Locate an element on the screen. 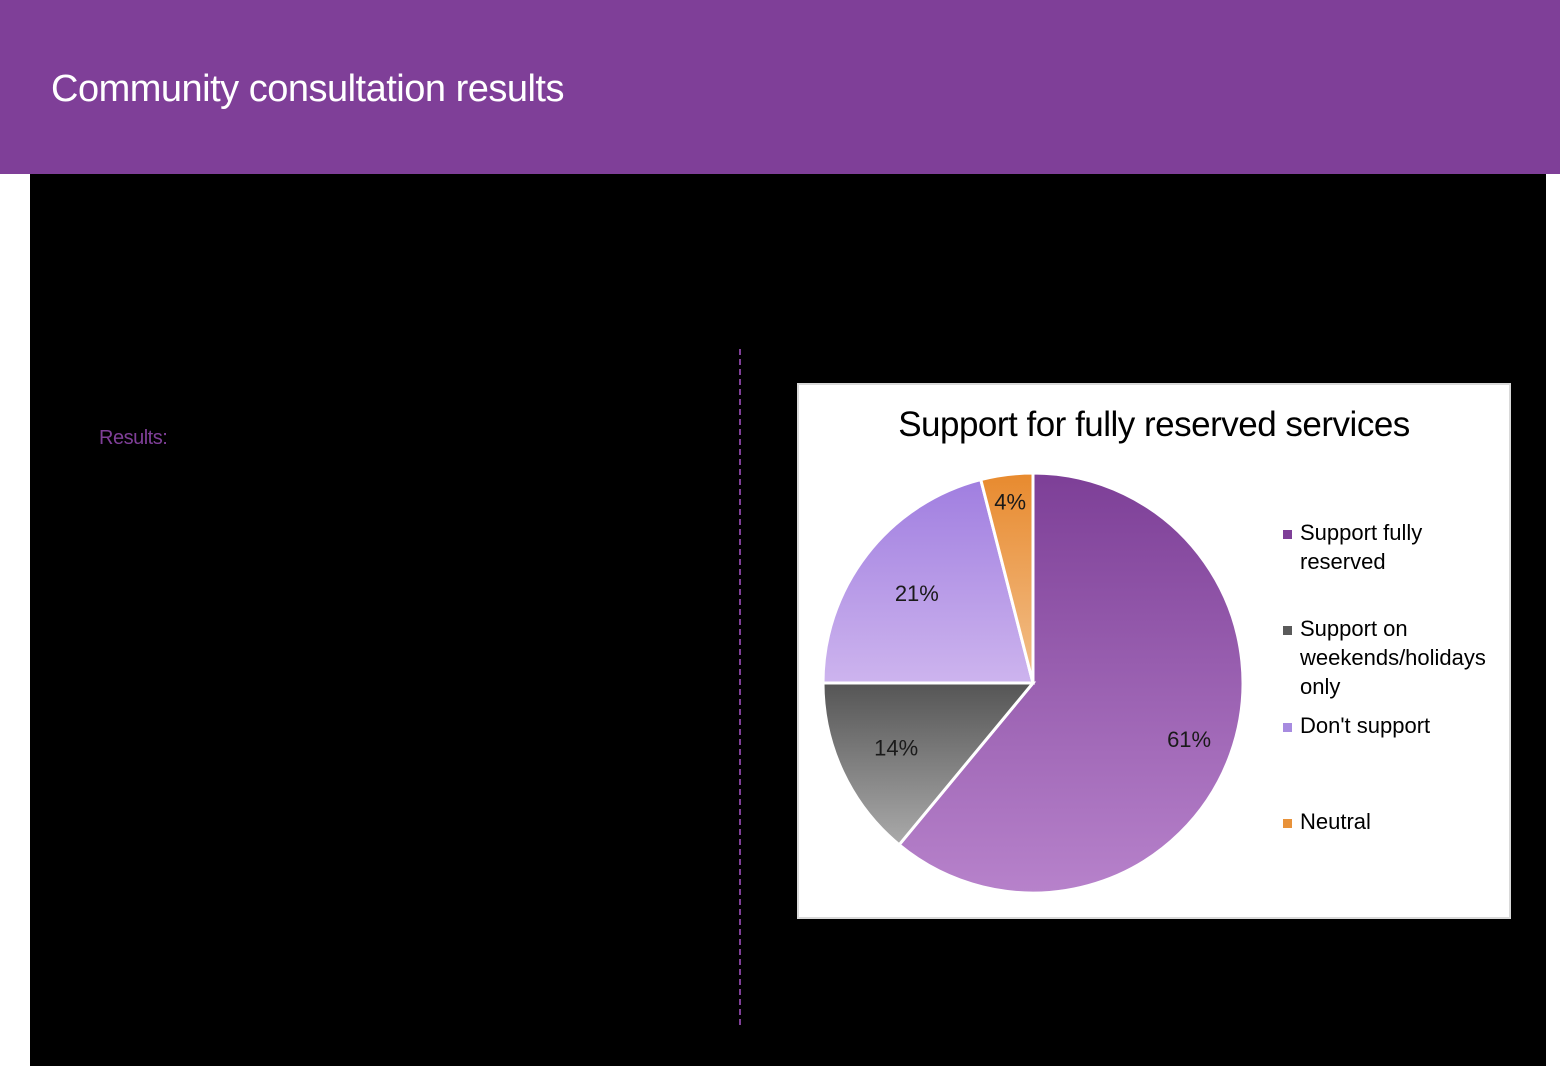 The width and height of the screenshot is (1560, 1080). slice-label: 61% is located at coordinates (1189, 739).